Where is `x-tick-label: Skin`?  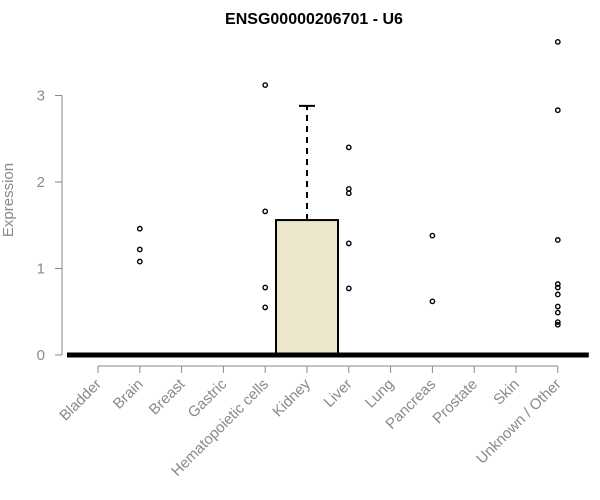 x-tick-label: Skin is located at coordinates (506, 392).